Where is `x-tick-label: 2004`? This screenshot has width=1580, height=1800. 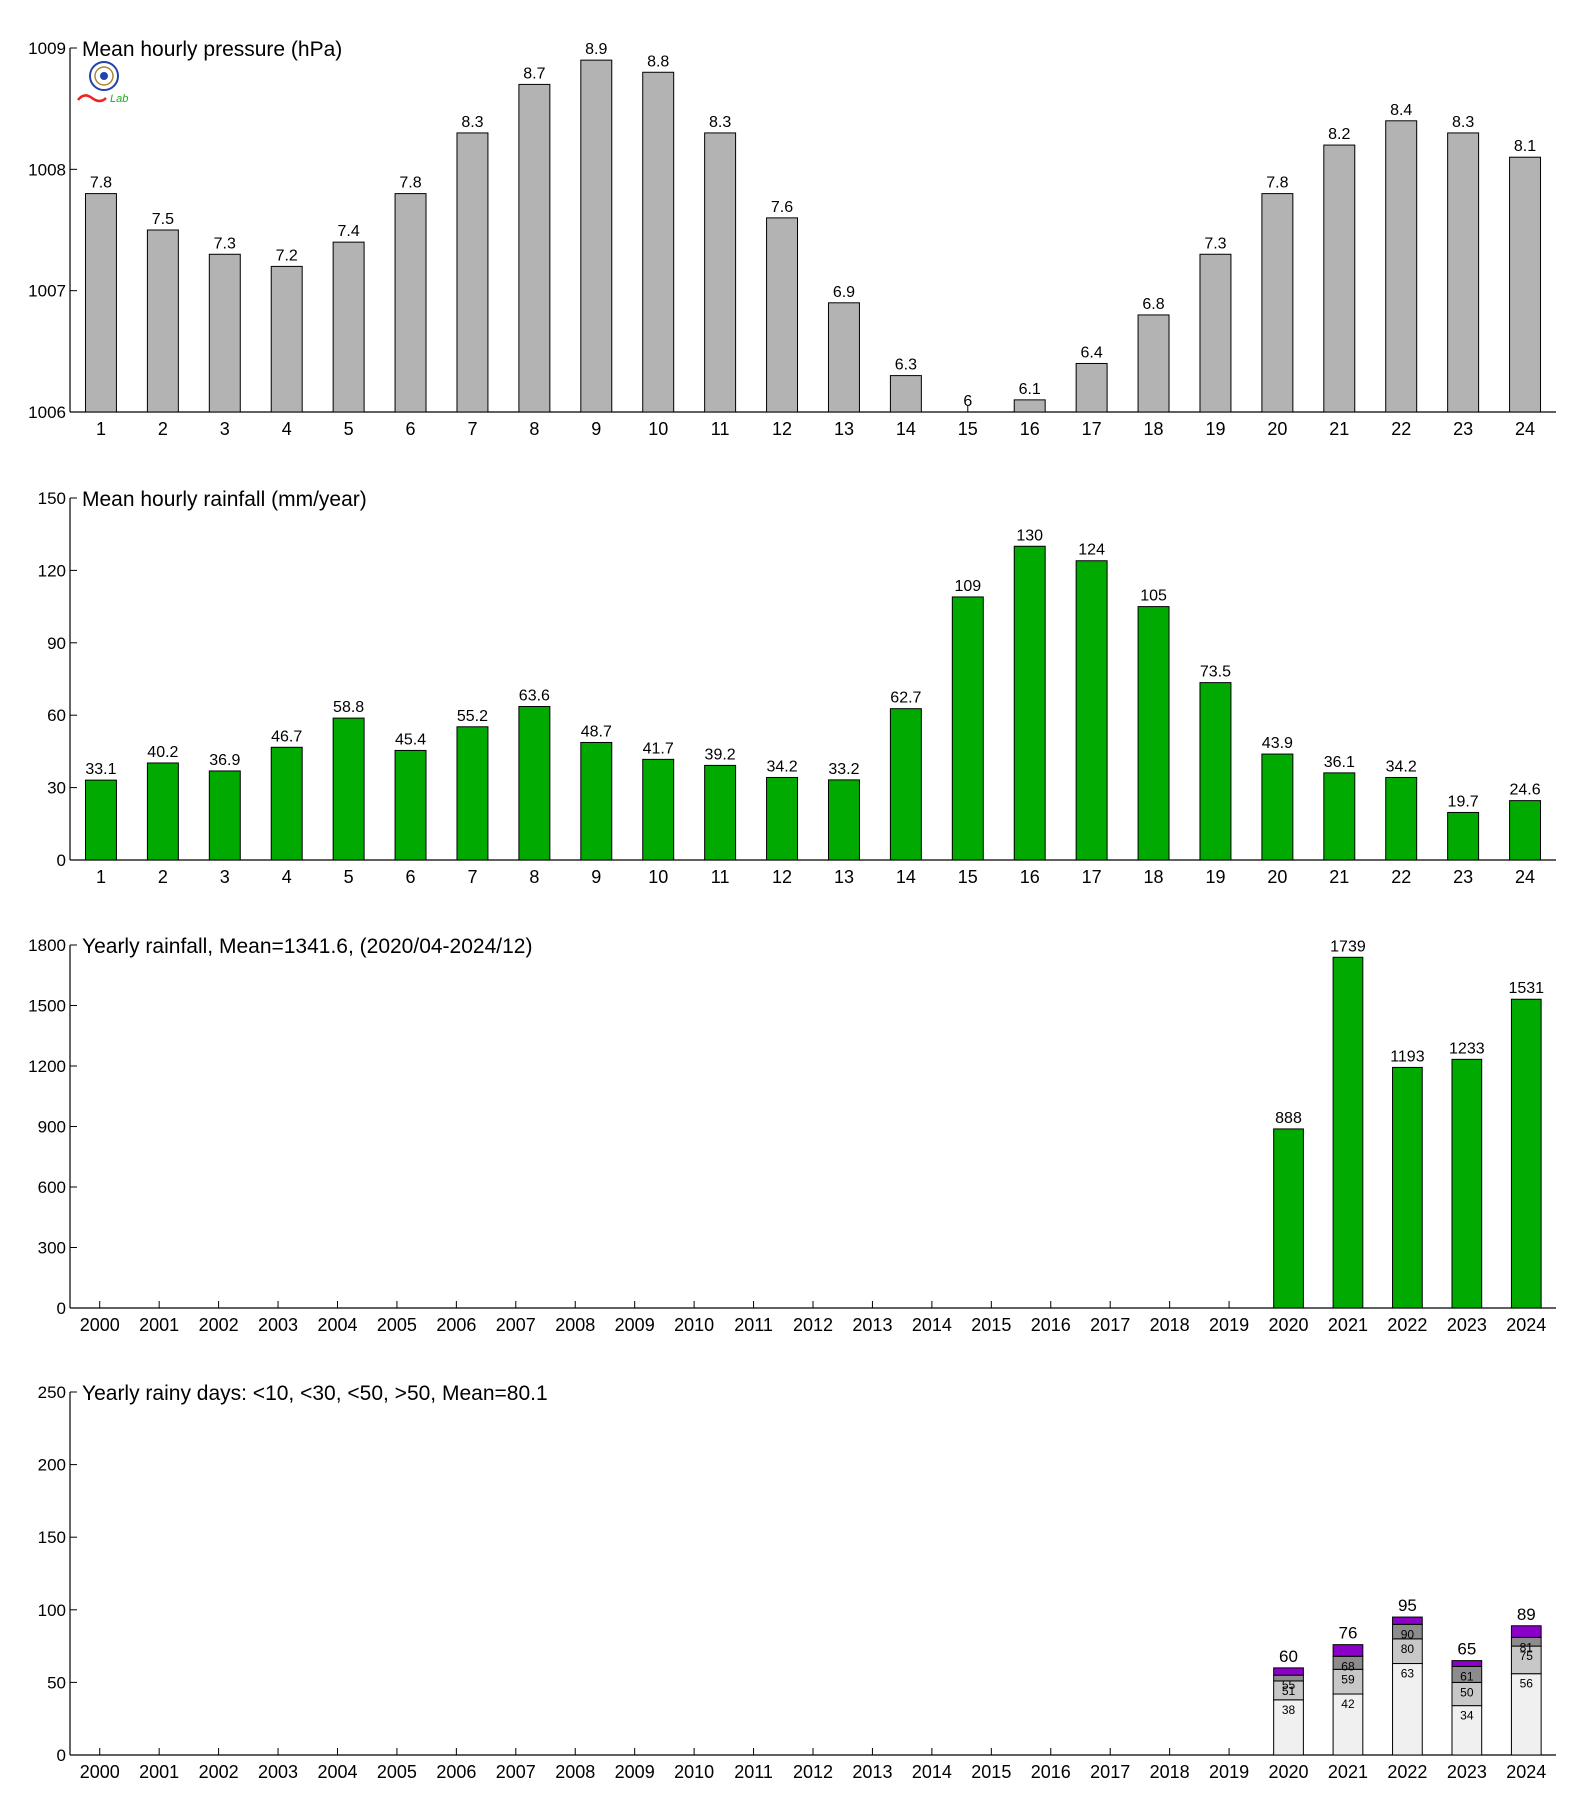
x-tick-label: 2004 is located at coordinates (337, 1325).